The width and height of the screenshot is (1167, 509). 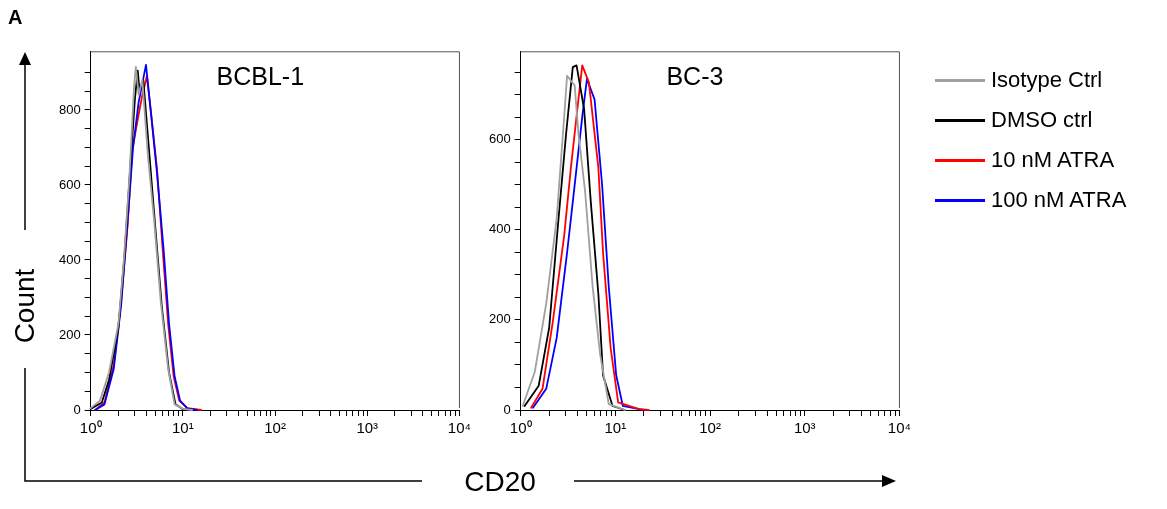 What do you see at coordinates (500, 482) in the screenshot?
I see `x-axis-title: CD20` at bounding box center [500, 482].